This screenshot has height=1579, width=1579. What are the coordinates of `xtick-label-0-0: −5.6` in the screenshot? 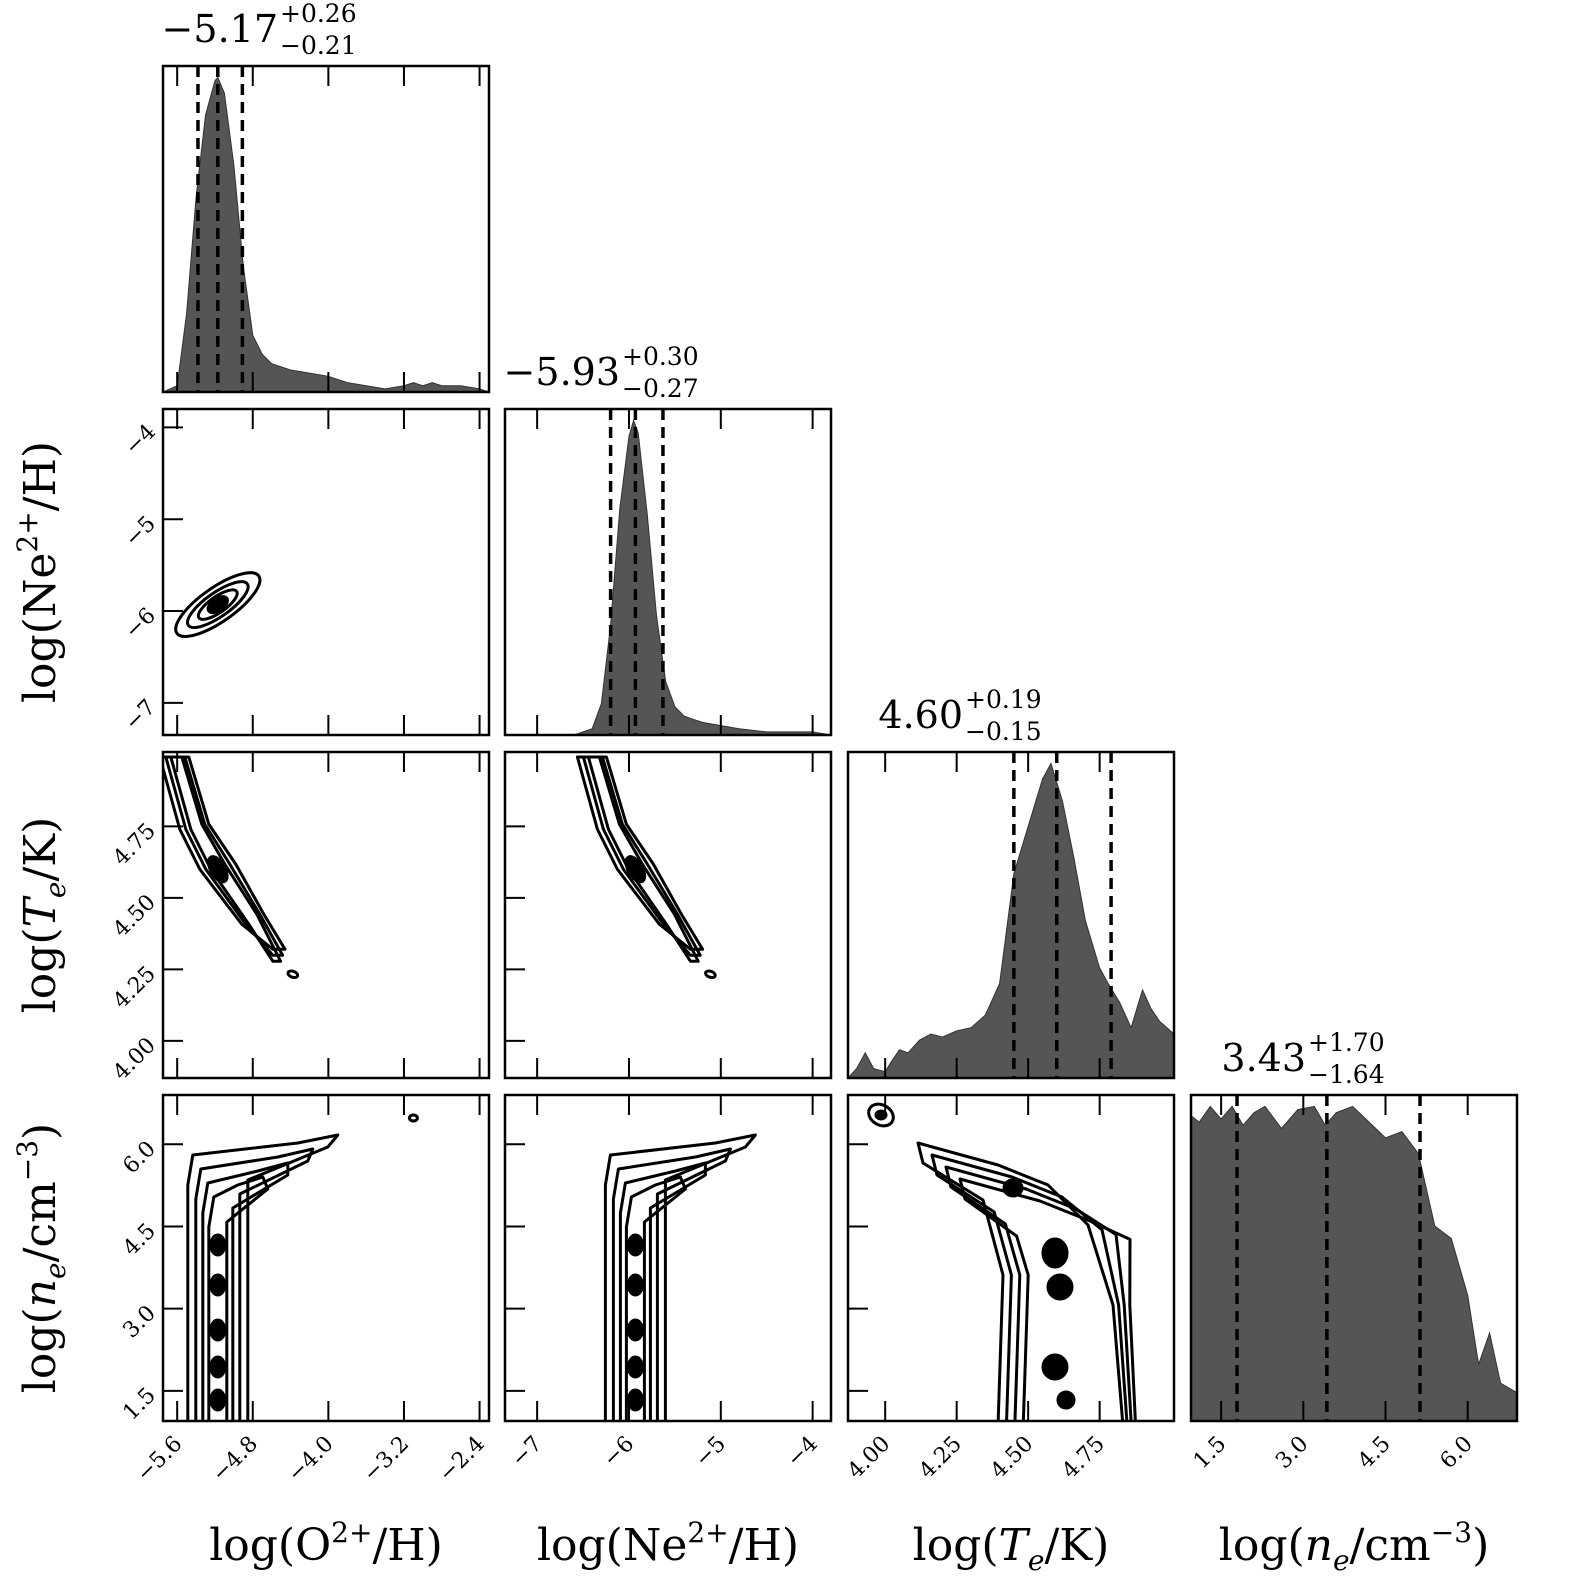 It's located at (159, 1459).